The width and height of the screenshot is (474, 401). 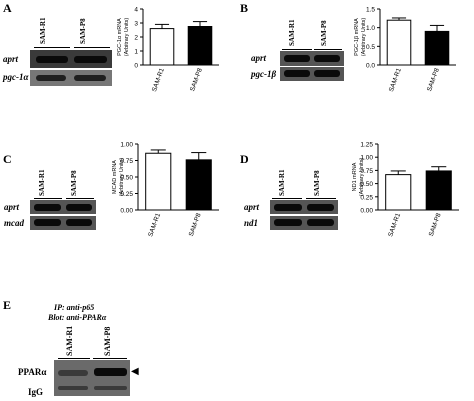 I want to click on blot-c-aprt, so click(x=63, y=207).